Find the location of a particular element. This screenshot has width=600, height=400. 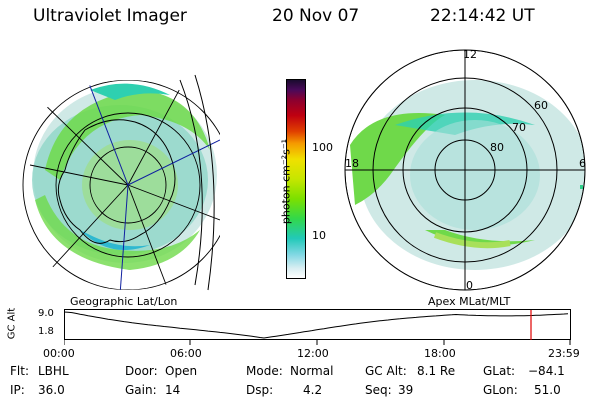

door-label: Door: is located at coordinates (141, 371).